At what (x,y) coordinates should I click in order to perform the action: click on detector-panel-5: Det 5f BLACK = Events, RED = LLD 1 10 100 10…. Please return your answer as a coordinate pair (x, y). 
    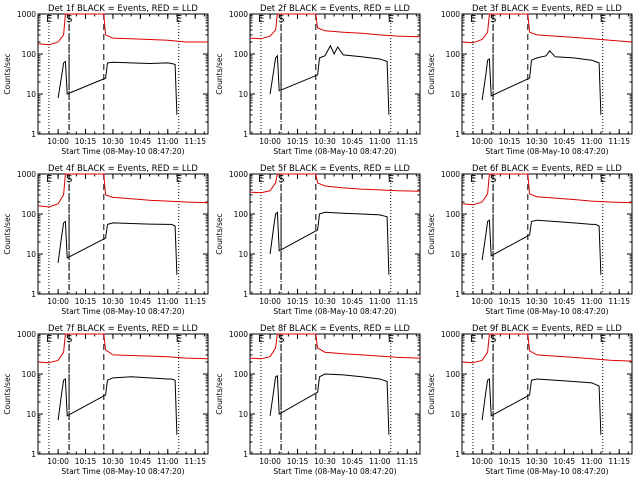
    Looking at the image, I should click on (318, 240).